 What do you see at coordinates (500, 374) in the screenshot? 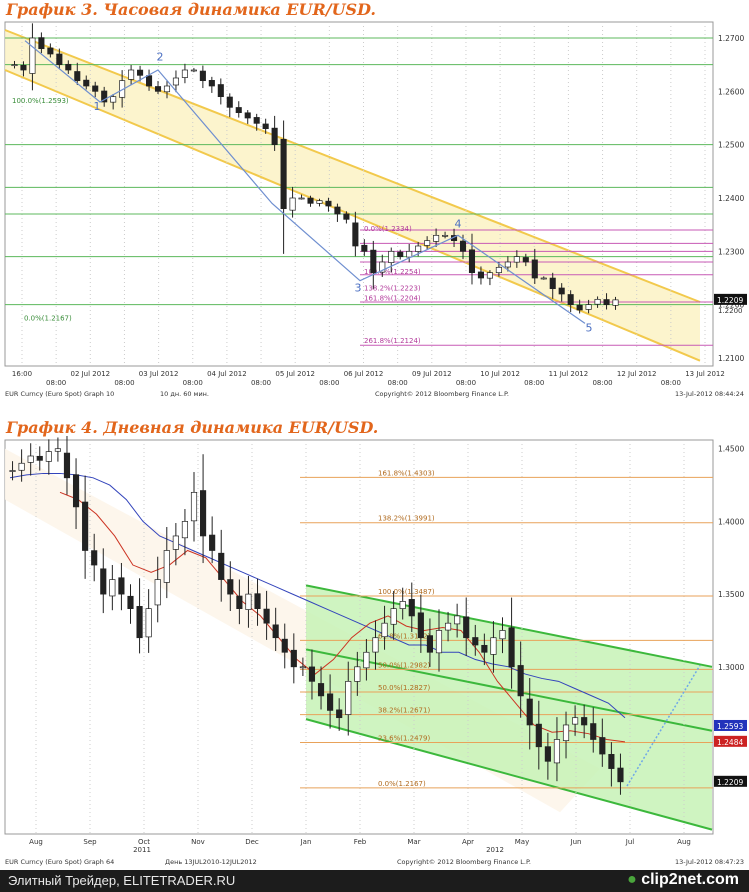
I see `x-tick-label: 10 Jul 2012` at bounding box center [500, 374].